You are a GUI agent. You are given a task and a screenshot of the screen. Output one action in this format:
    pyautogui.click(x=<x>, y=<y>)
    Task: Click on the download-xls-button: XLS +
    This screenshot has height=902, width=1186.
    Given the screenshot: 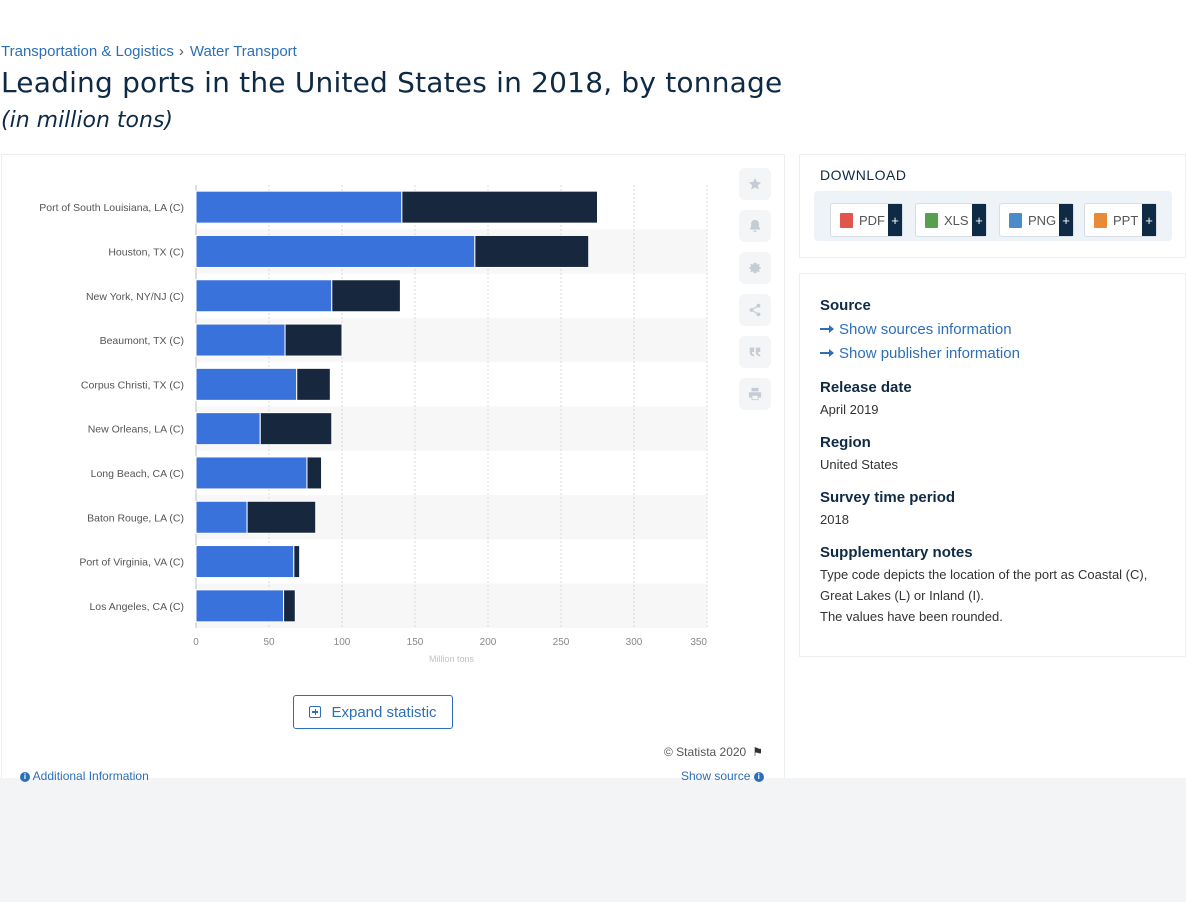 What is the action you would take?
    pyautogui.click(x=951, y=220)
    